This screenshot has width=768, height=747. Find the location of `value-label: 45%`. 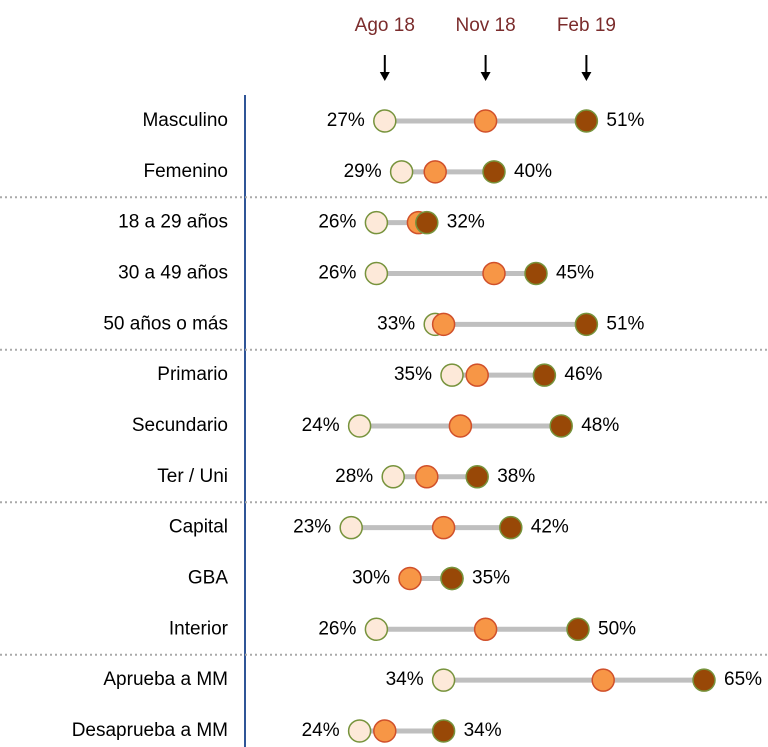

value-label: 45% is located at coordinates (575, 273).